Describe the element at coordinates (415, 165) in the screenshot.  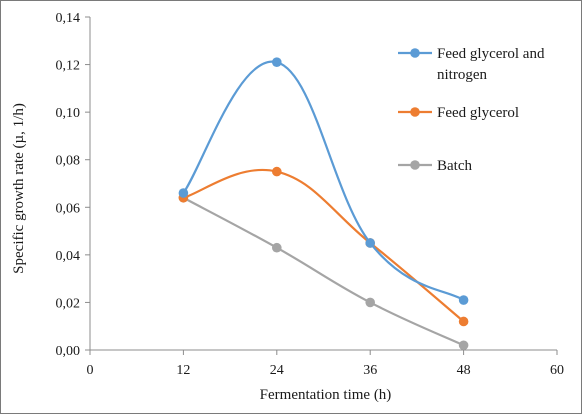
I see `legend-marker-batch` at that location.